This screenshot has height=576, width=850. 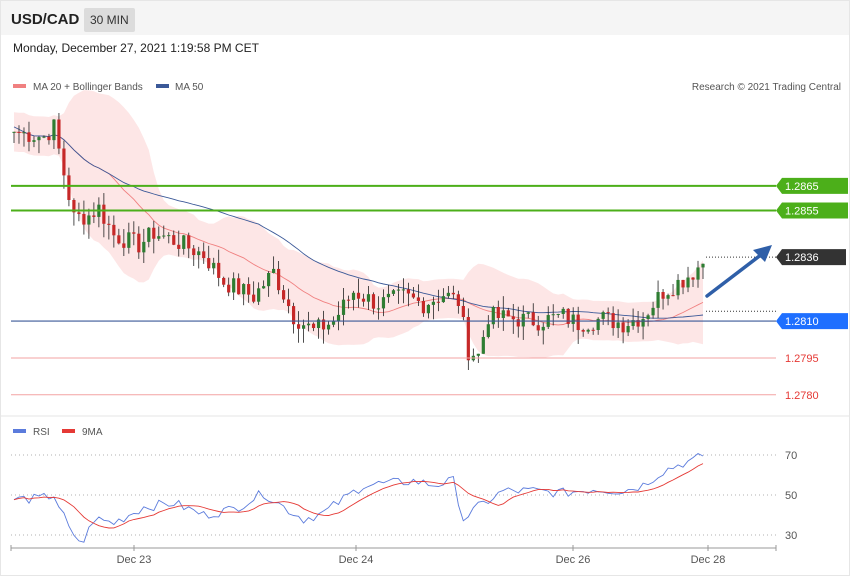 I want to click on rsi-level-label: 50, so click(x=791, y=496).